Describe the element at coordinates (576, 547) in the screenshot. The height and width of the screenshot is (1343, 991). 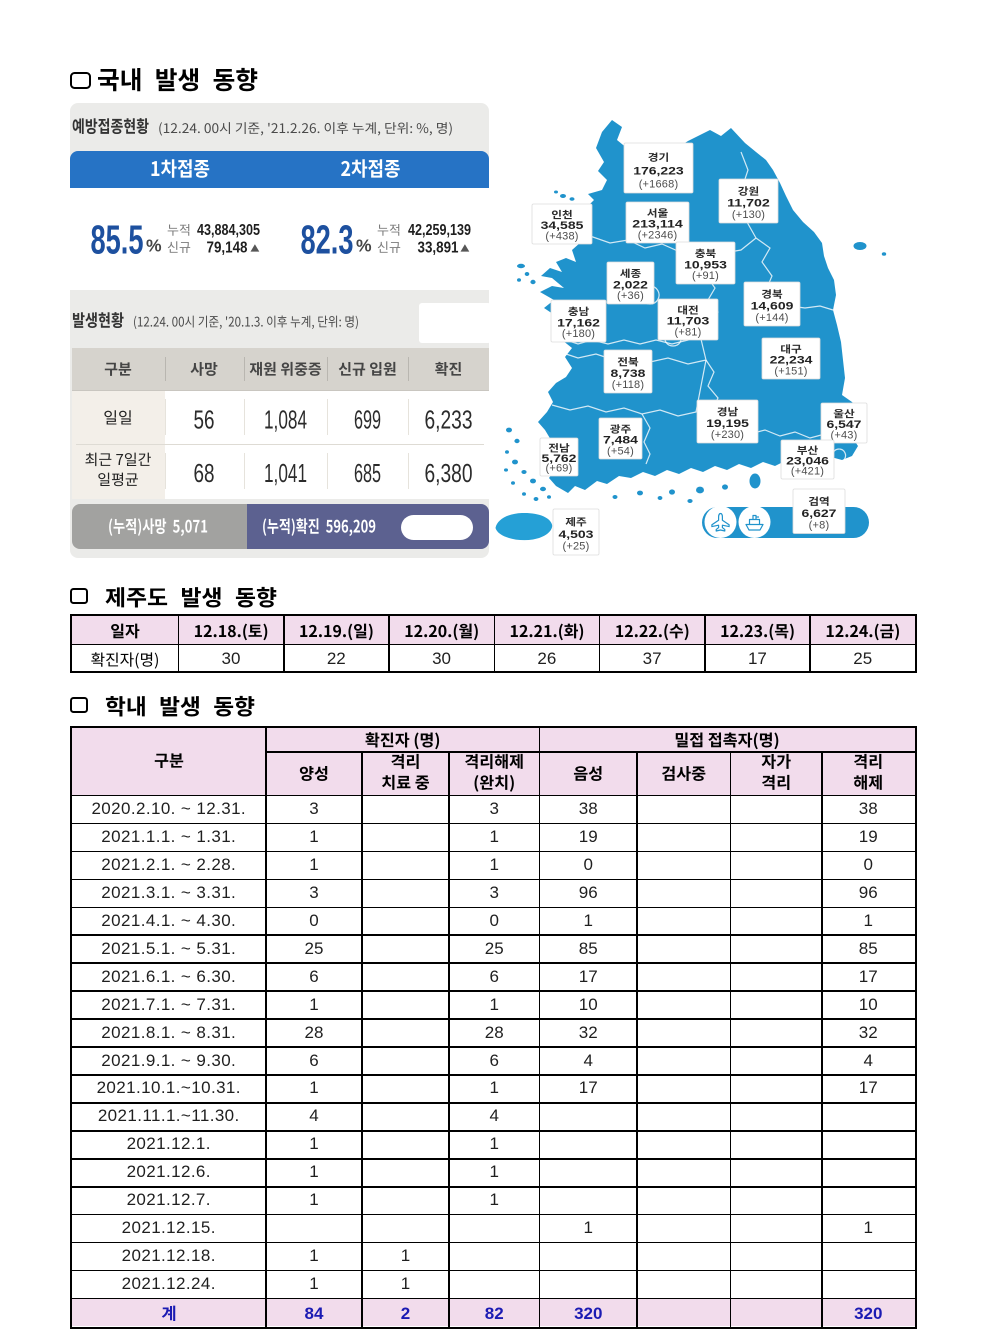
I see `svg-text: (+25)` at that location.